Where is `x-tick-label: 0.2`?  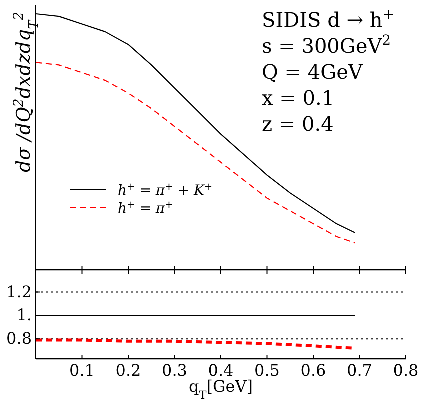
x-tick-label: 0.2 is located at coordinates (129, 370).